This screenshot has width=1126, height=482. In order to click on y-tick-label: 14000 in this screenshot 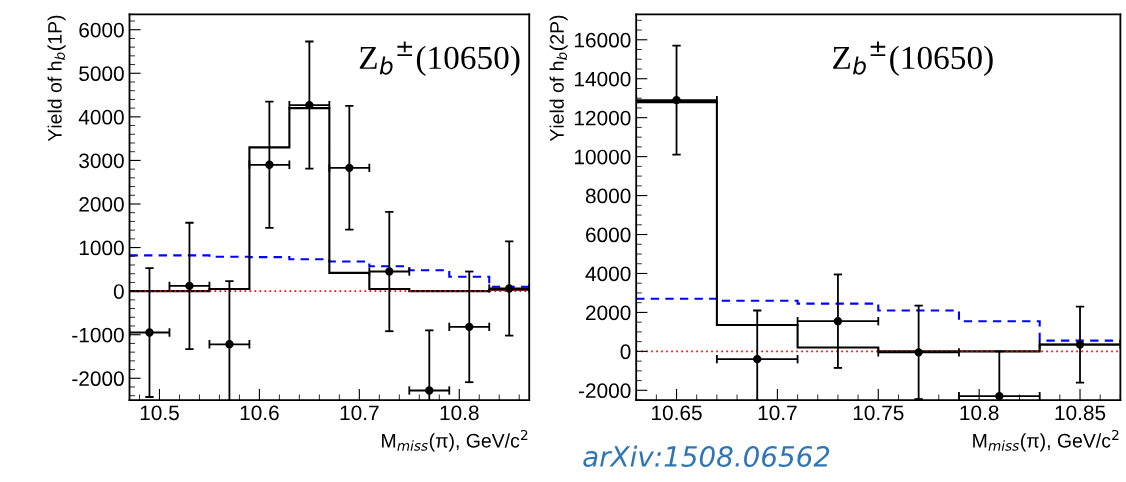, I will do `click(602, 79)`.